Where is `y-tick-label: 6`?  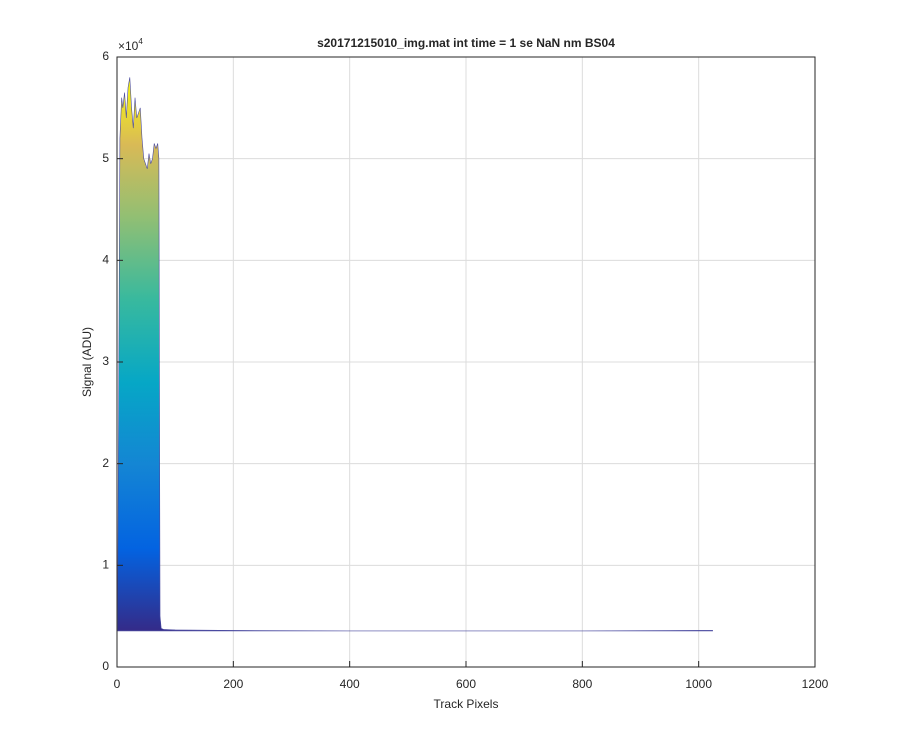
y-tick-label: 6 is located at coordinates (105, 56).